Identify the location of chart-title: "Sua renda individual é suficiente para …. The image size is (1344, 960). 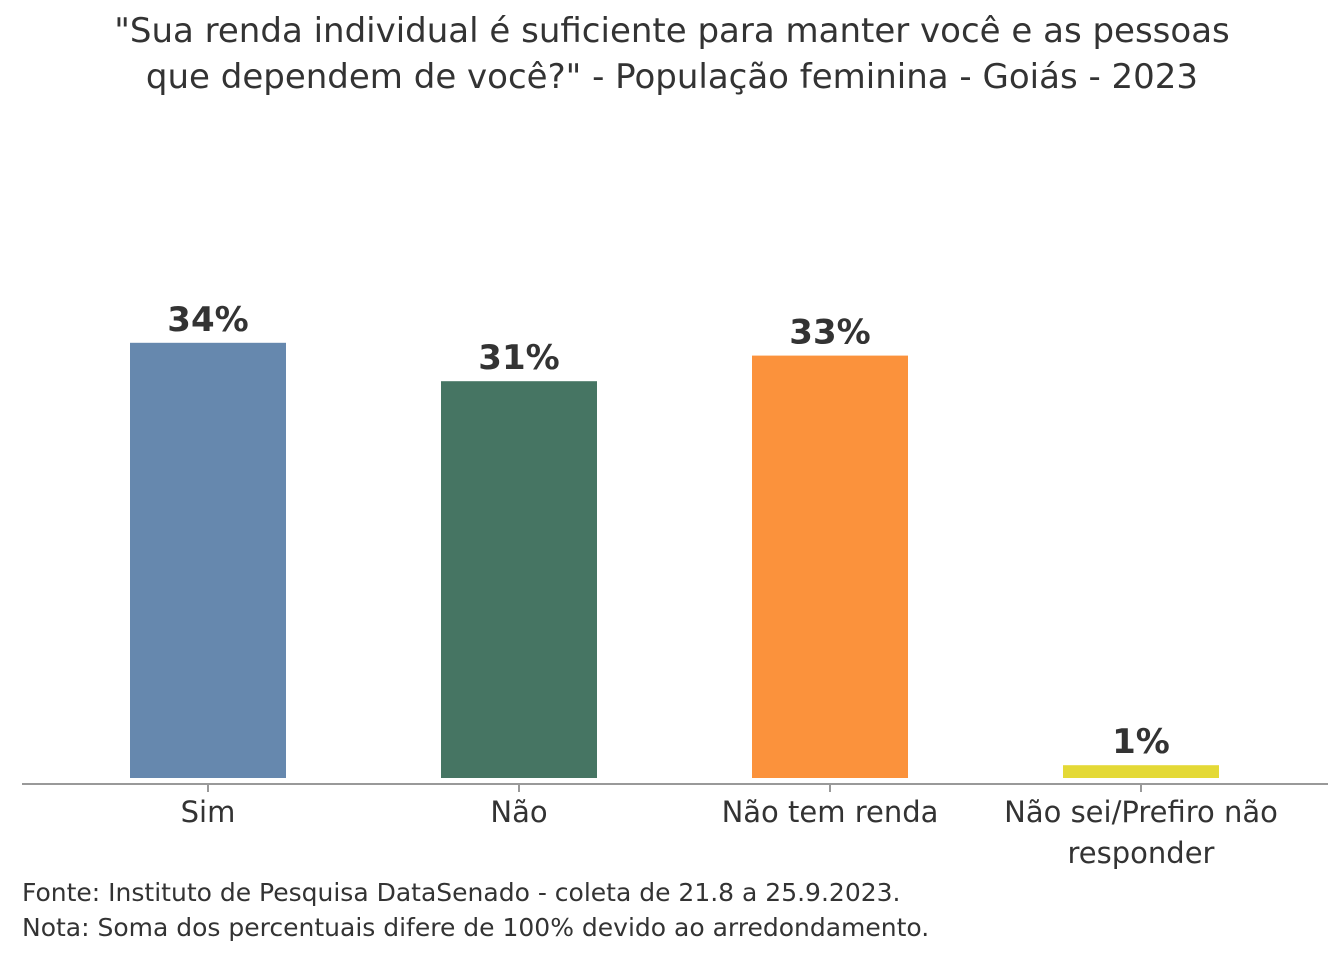
(672, 54).